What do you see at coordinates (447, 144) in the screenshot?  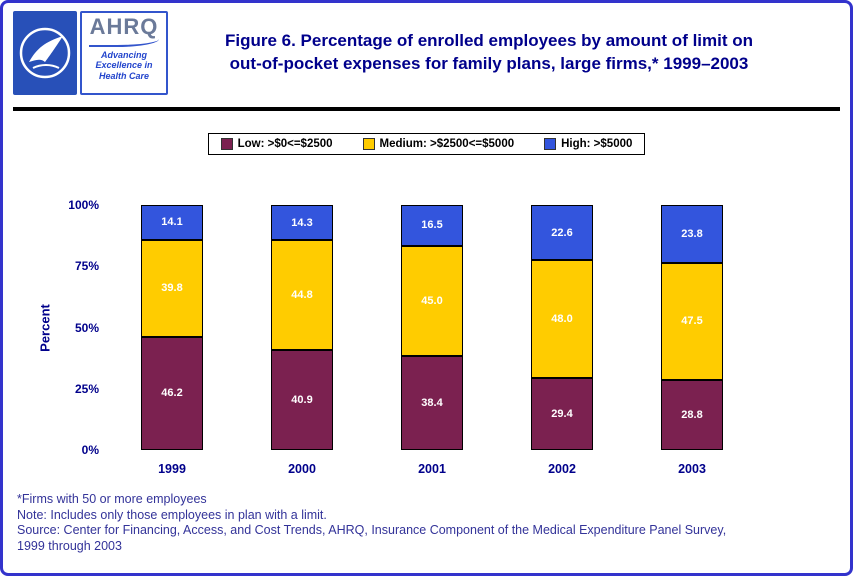 I see `legend-label: Medium: >$2500<=$5000` at bounding box center [447, 144].